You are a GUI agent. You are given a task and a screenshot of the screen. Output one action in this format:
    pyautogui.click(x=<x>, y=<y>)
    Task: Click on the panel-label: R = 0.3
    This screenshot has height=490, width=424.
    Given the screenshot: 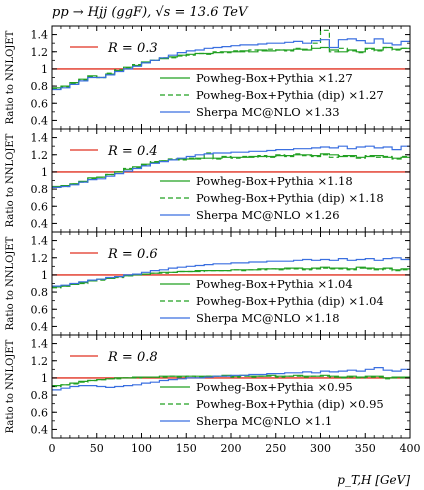 What is the action you would take?
    pyautogui.click(x=132, y=48)
    